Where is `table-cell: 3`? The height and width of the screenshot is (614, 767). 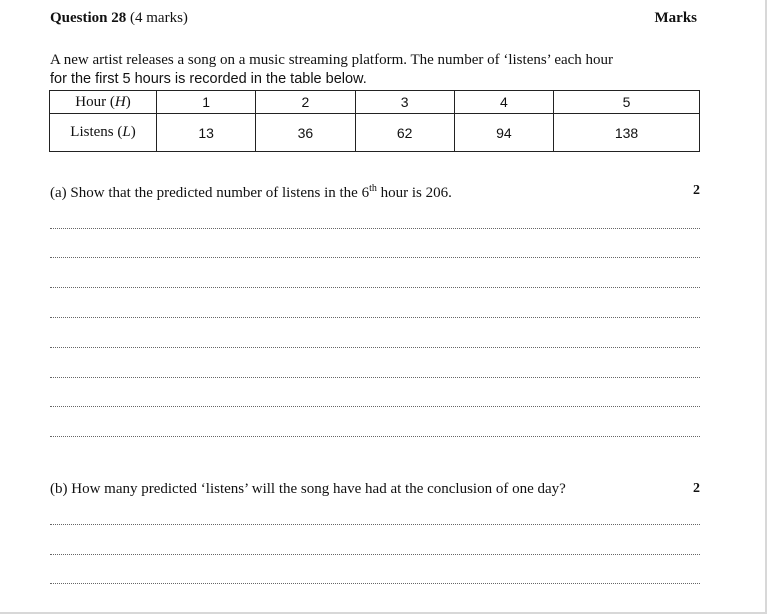
table-cell: 3 is located at coordinates (404, 102).